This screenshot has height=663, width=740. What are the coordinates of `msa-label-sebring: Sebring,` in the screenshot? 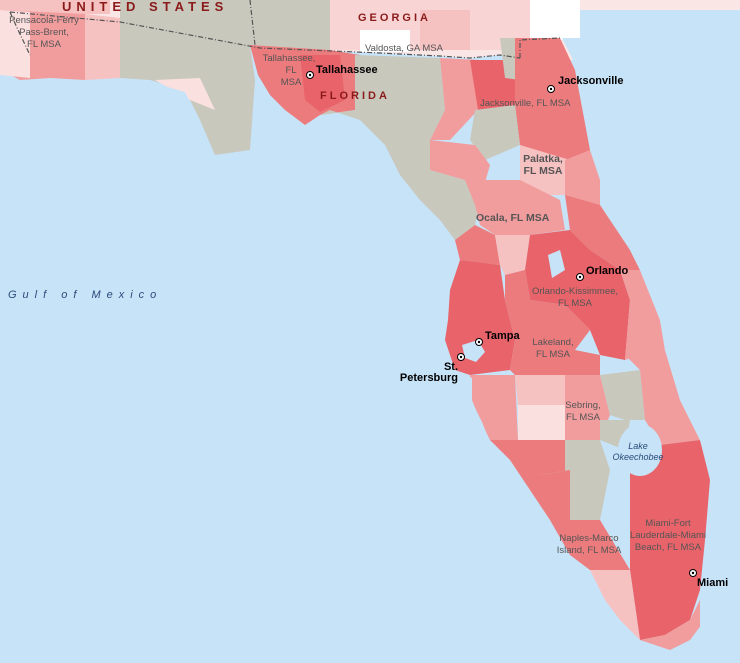 It's located at (582, 405).